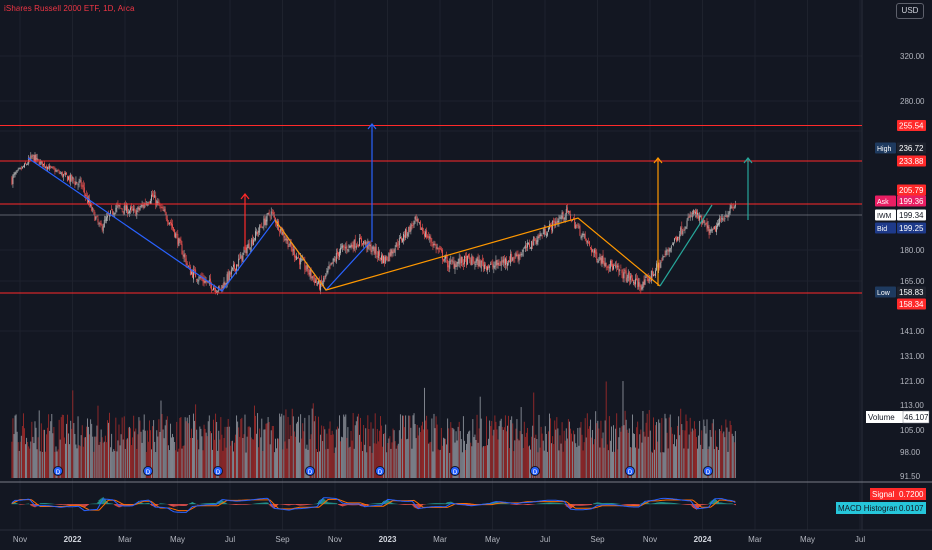 Image resolution: width=932 pixels, height=550 pixels. What do you see at coordinates (58, 471) in the screenshot?
I see `event-marker: D` at bounding box center [58, 471].